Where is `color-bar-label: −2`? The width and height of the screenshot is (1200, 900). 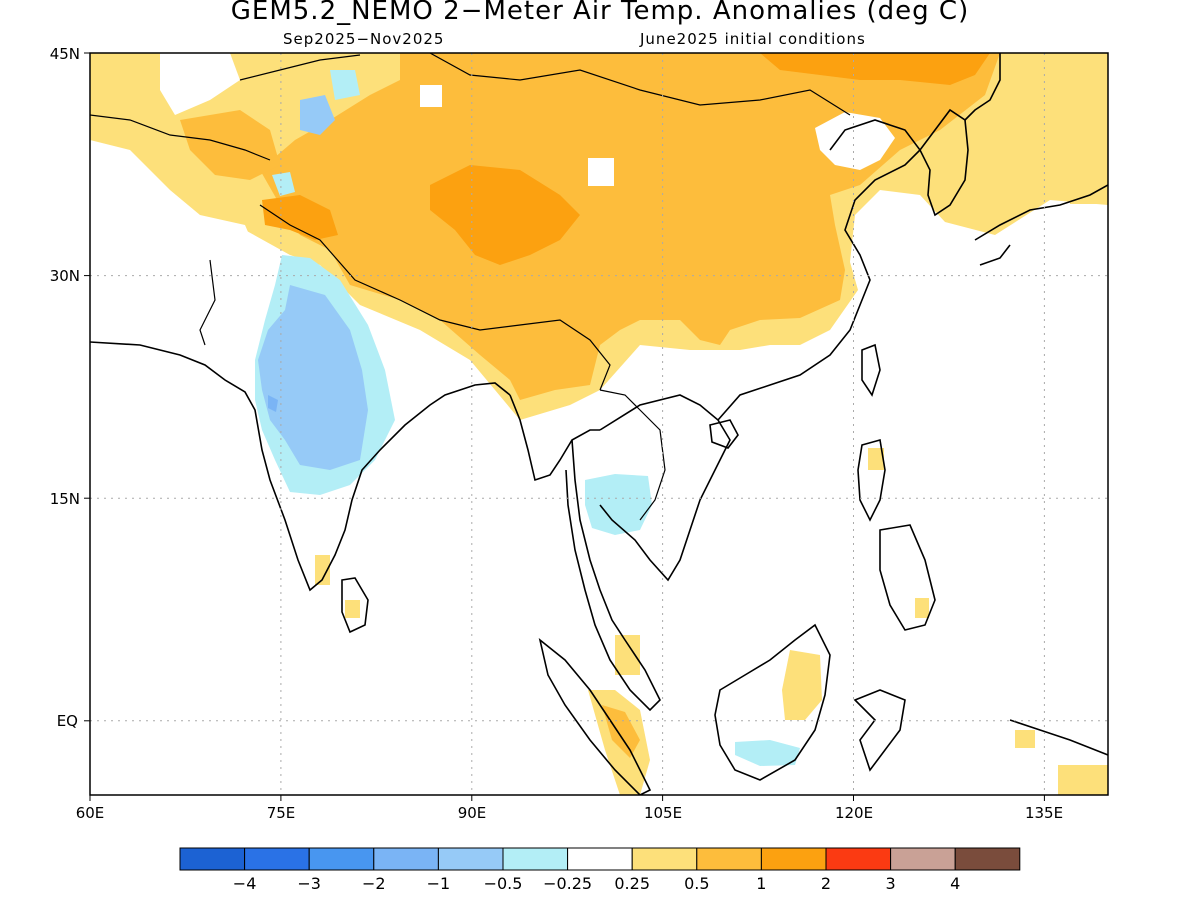 color-bar-label: −2 is located at coordinates (374, 883).